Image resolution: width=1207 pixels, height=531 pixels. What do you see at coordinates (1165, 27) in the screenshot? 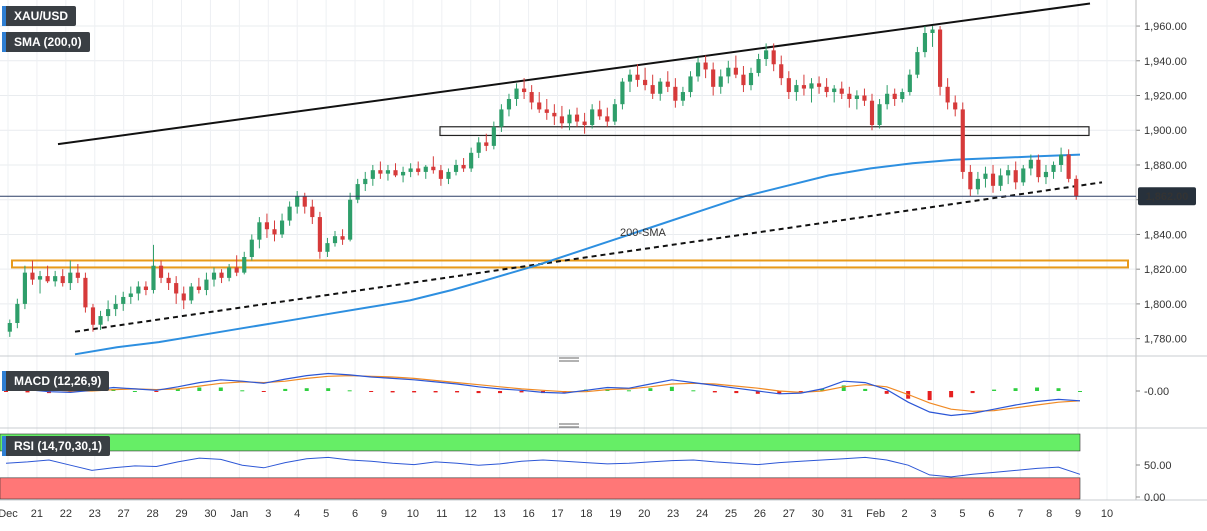
I see `price-tick-label: 1,960.00` at bounding box center [1165, 27].